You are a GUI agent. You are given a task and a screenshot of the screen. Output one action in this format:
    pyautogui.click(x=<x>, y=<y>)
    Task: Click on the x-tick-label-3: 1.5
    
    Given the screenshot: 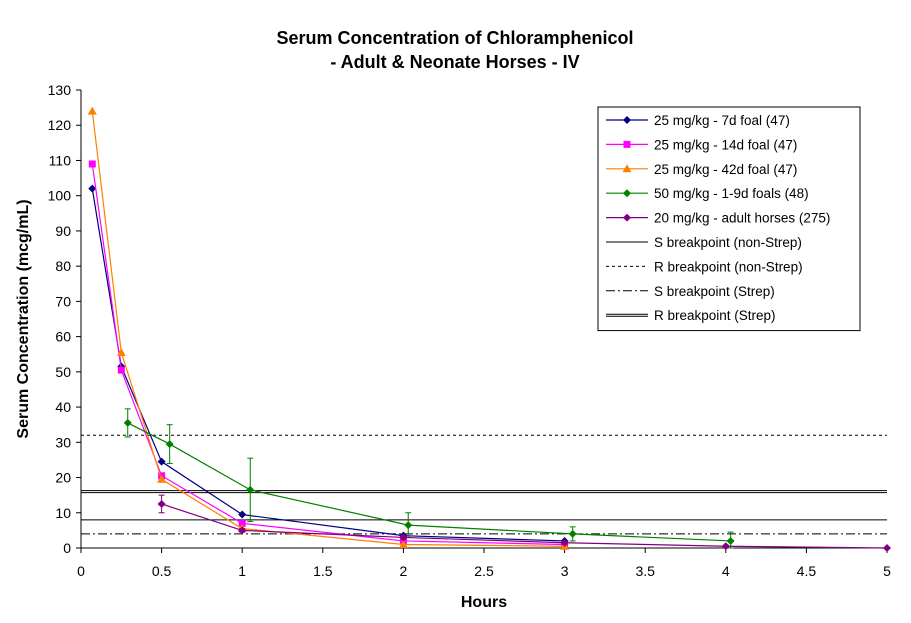 What is the action you would take?
    pyautogui.click(x=323, y=571)
    